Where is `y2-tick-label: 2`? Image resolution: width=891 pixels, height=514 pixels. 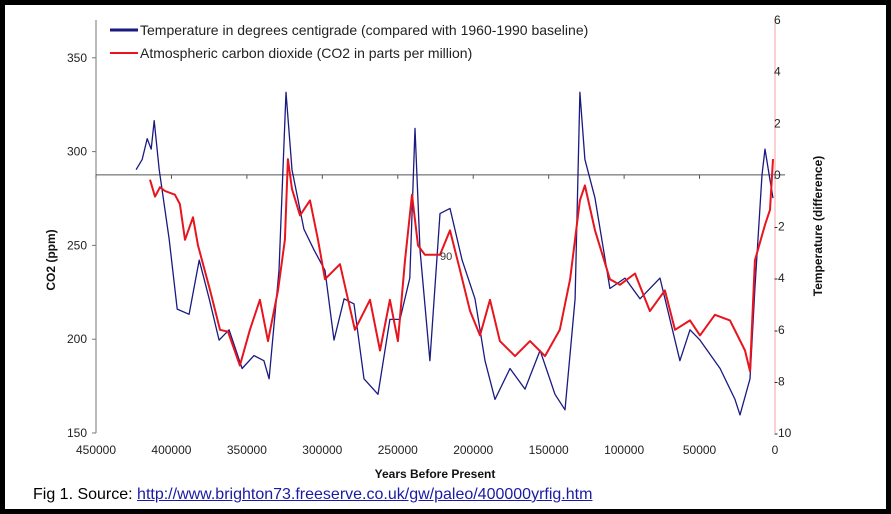
y2-tick-label: 2 is located at coordinates (777, 123).